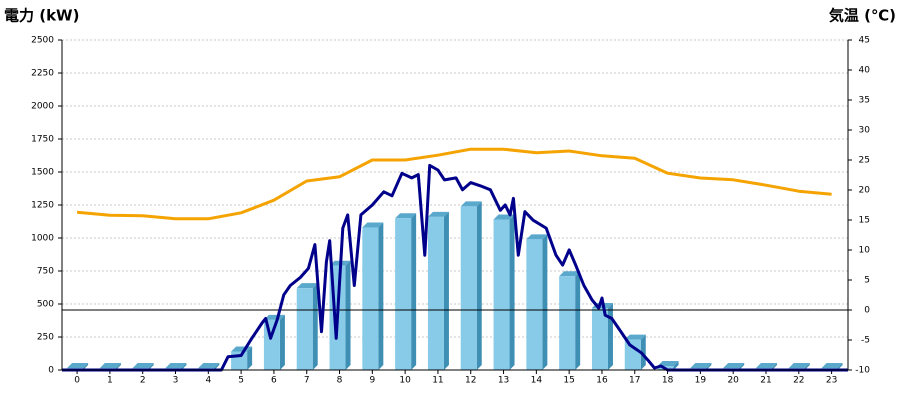 Image resolution: width=900 pixels, height=400 pixels. I want to click on y2-tick-label: 20, so click(865, 191).